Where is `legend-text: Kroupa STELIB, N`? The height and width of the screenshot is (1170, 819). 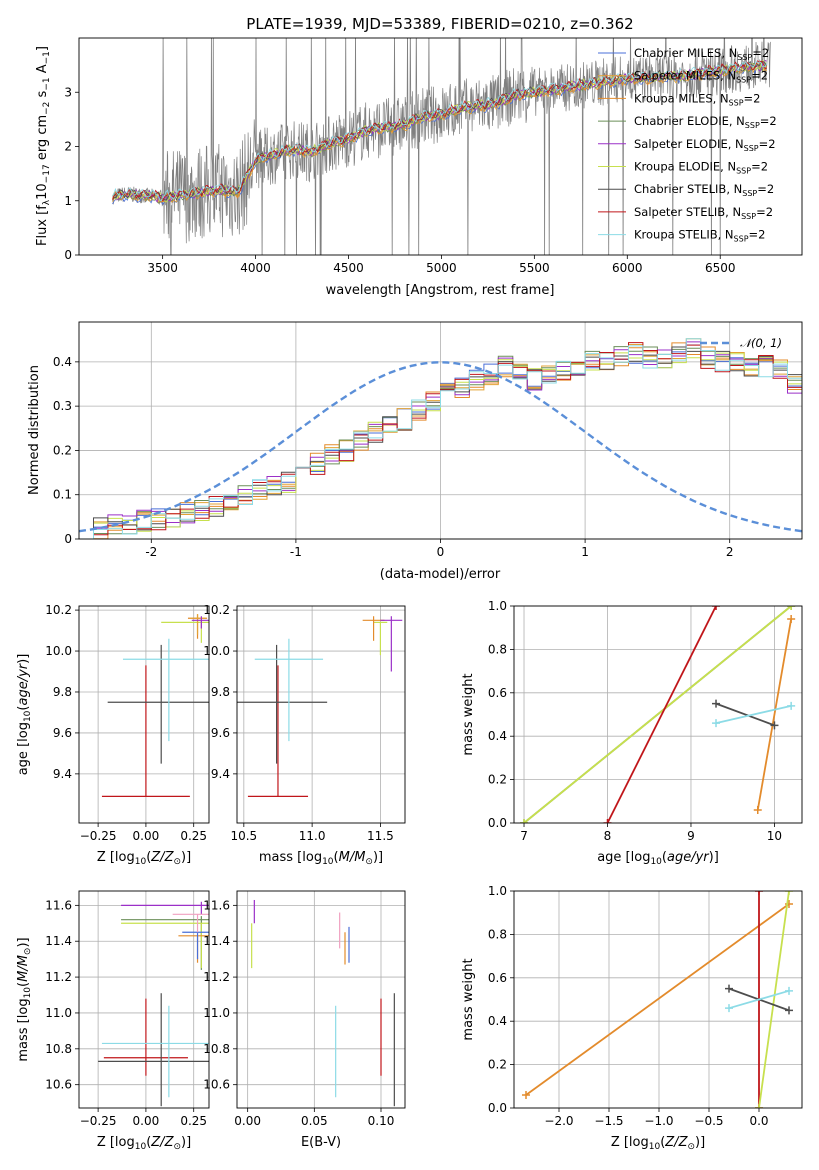
legend-text: Kroupa STELIB, N is located at coordinates (684, 235).